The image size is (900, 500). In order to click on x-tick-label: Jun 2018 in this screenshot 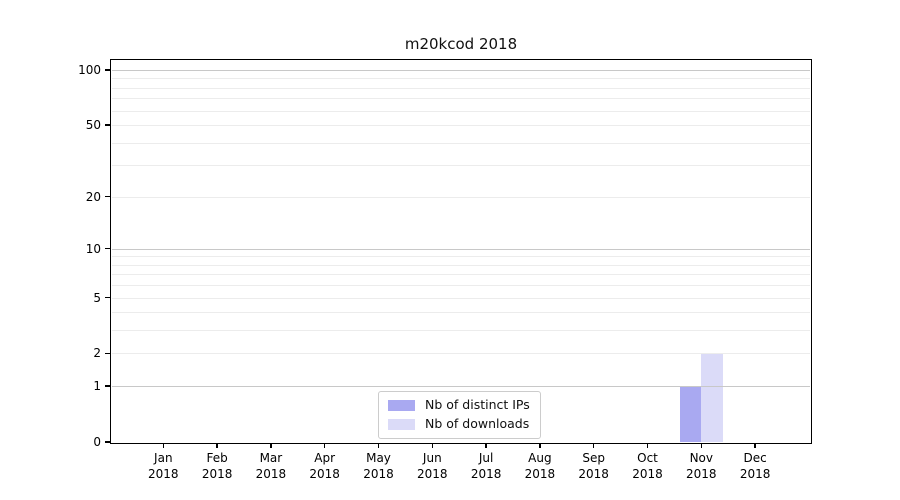, I will do `click(432, 466)`.